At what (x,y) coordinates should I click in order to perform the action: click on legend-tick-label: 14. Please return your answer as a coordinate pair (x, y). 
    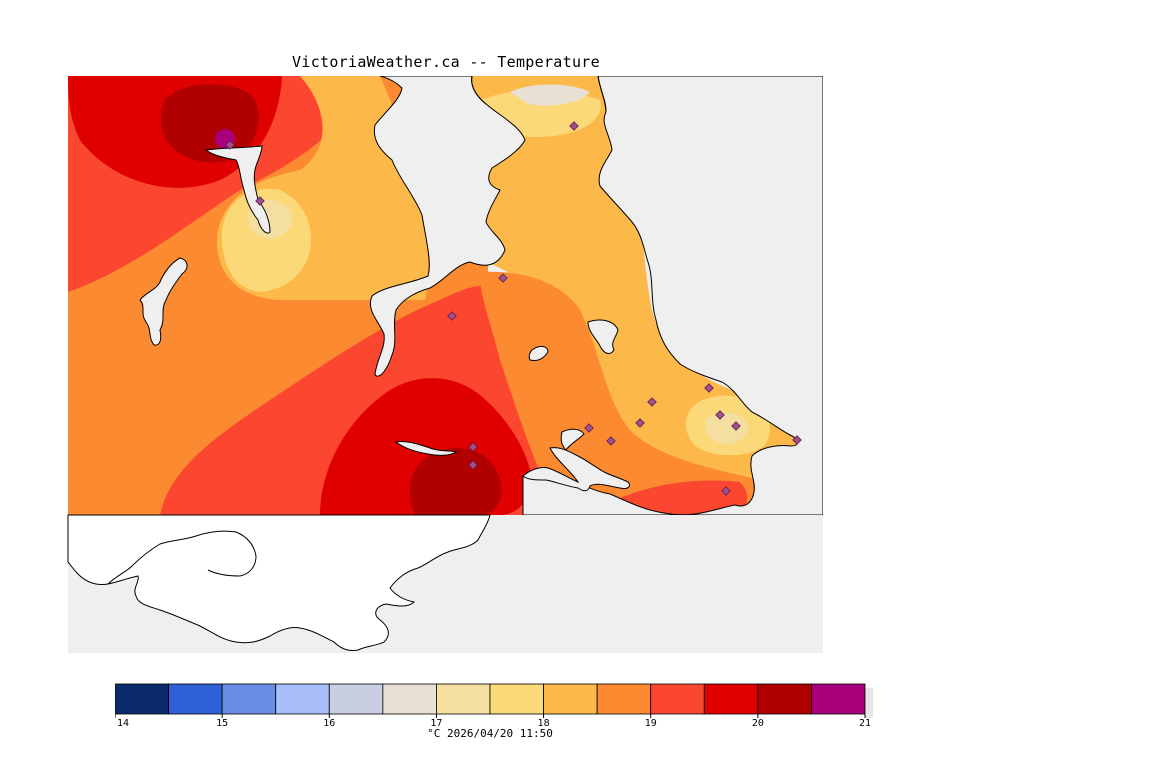
    Looking at the image, I should click on (123, 722).